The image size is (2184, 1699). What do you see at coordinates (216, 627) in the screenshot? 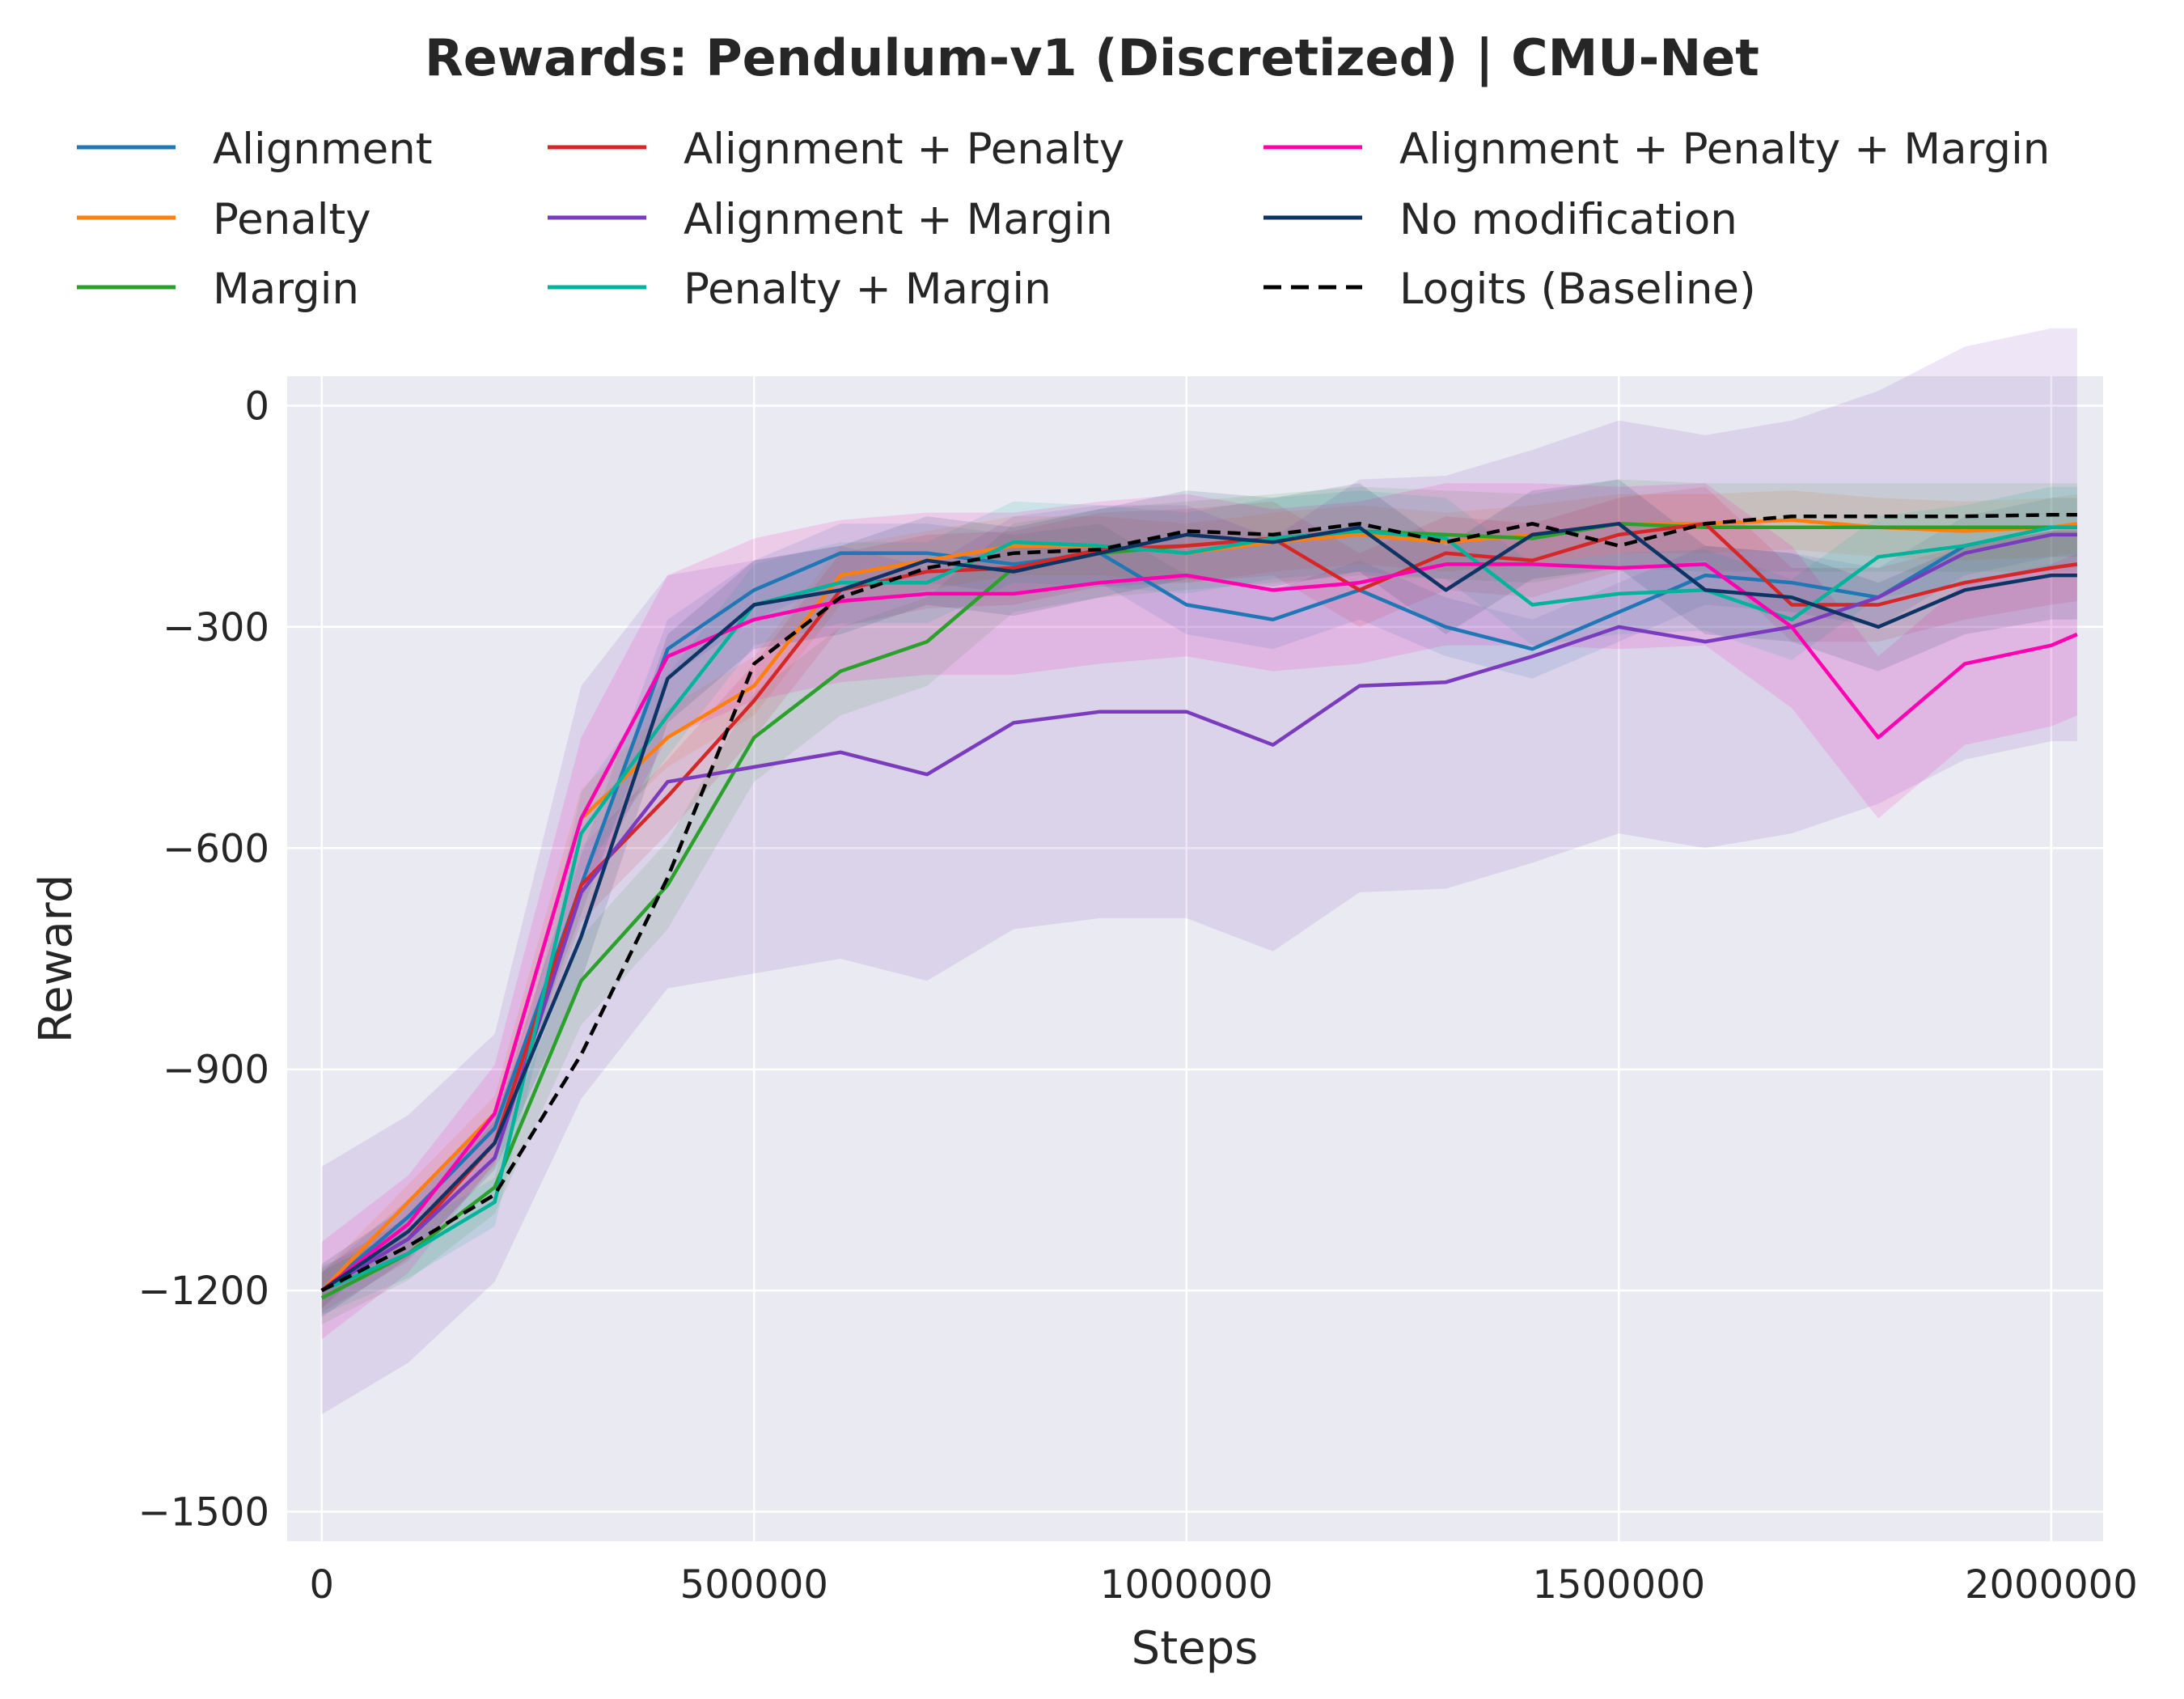
I see `y-tick-label: −300` at bounding box center [216, 627].